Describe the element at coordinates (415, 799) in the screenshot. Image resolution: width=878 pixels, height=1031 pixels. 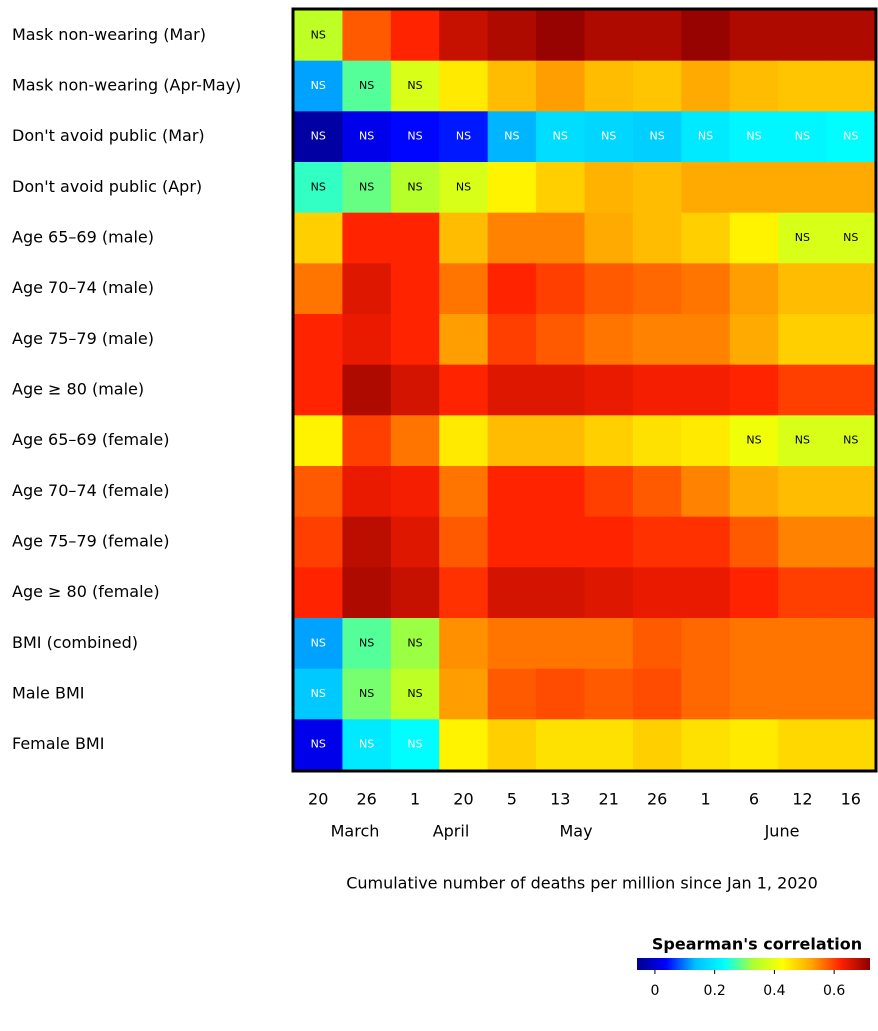
I see `x-tick-label: 1` at that location.